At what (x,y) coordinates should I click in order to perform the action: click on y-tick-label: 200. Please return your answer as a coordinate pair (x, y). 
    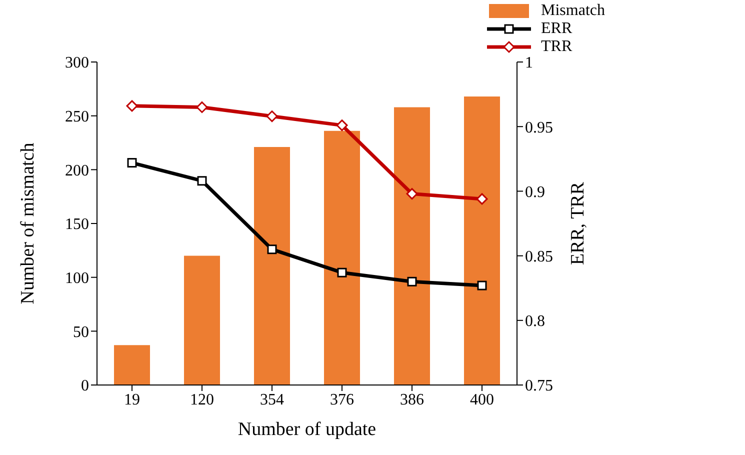
    Looking at the image, I should click on (77, 171).